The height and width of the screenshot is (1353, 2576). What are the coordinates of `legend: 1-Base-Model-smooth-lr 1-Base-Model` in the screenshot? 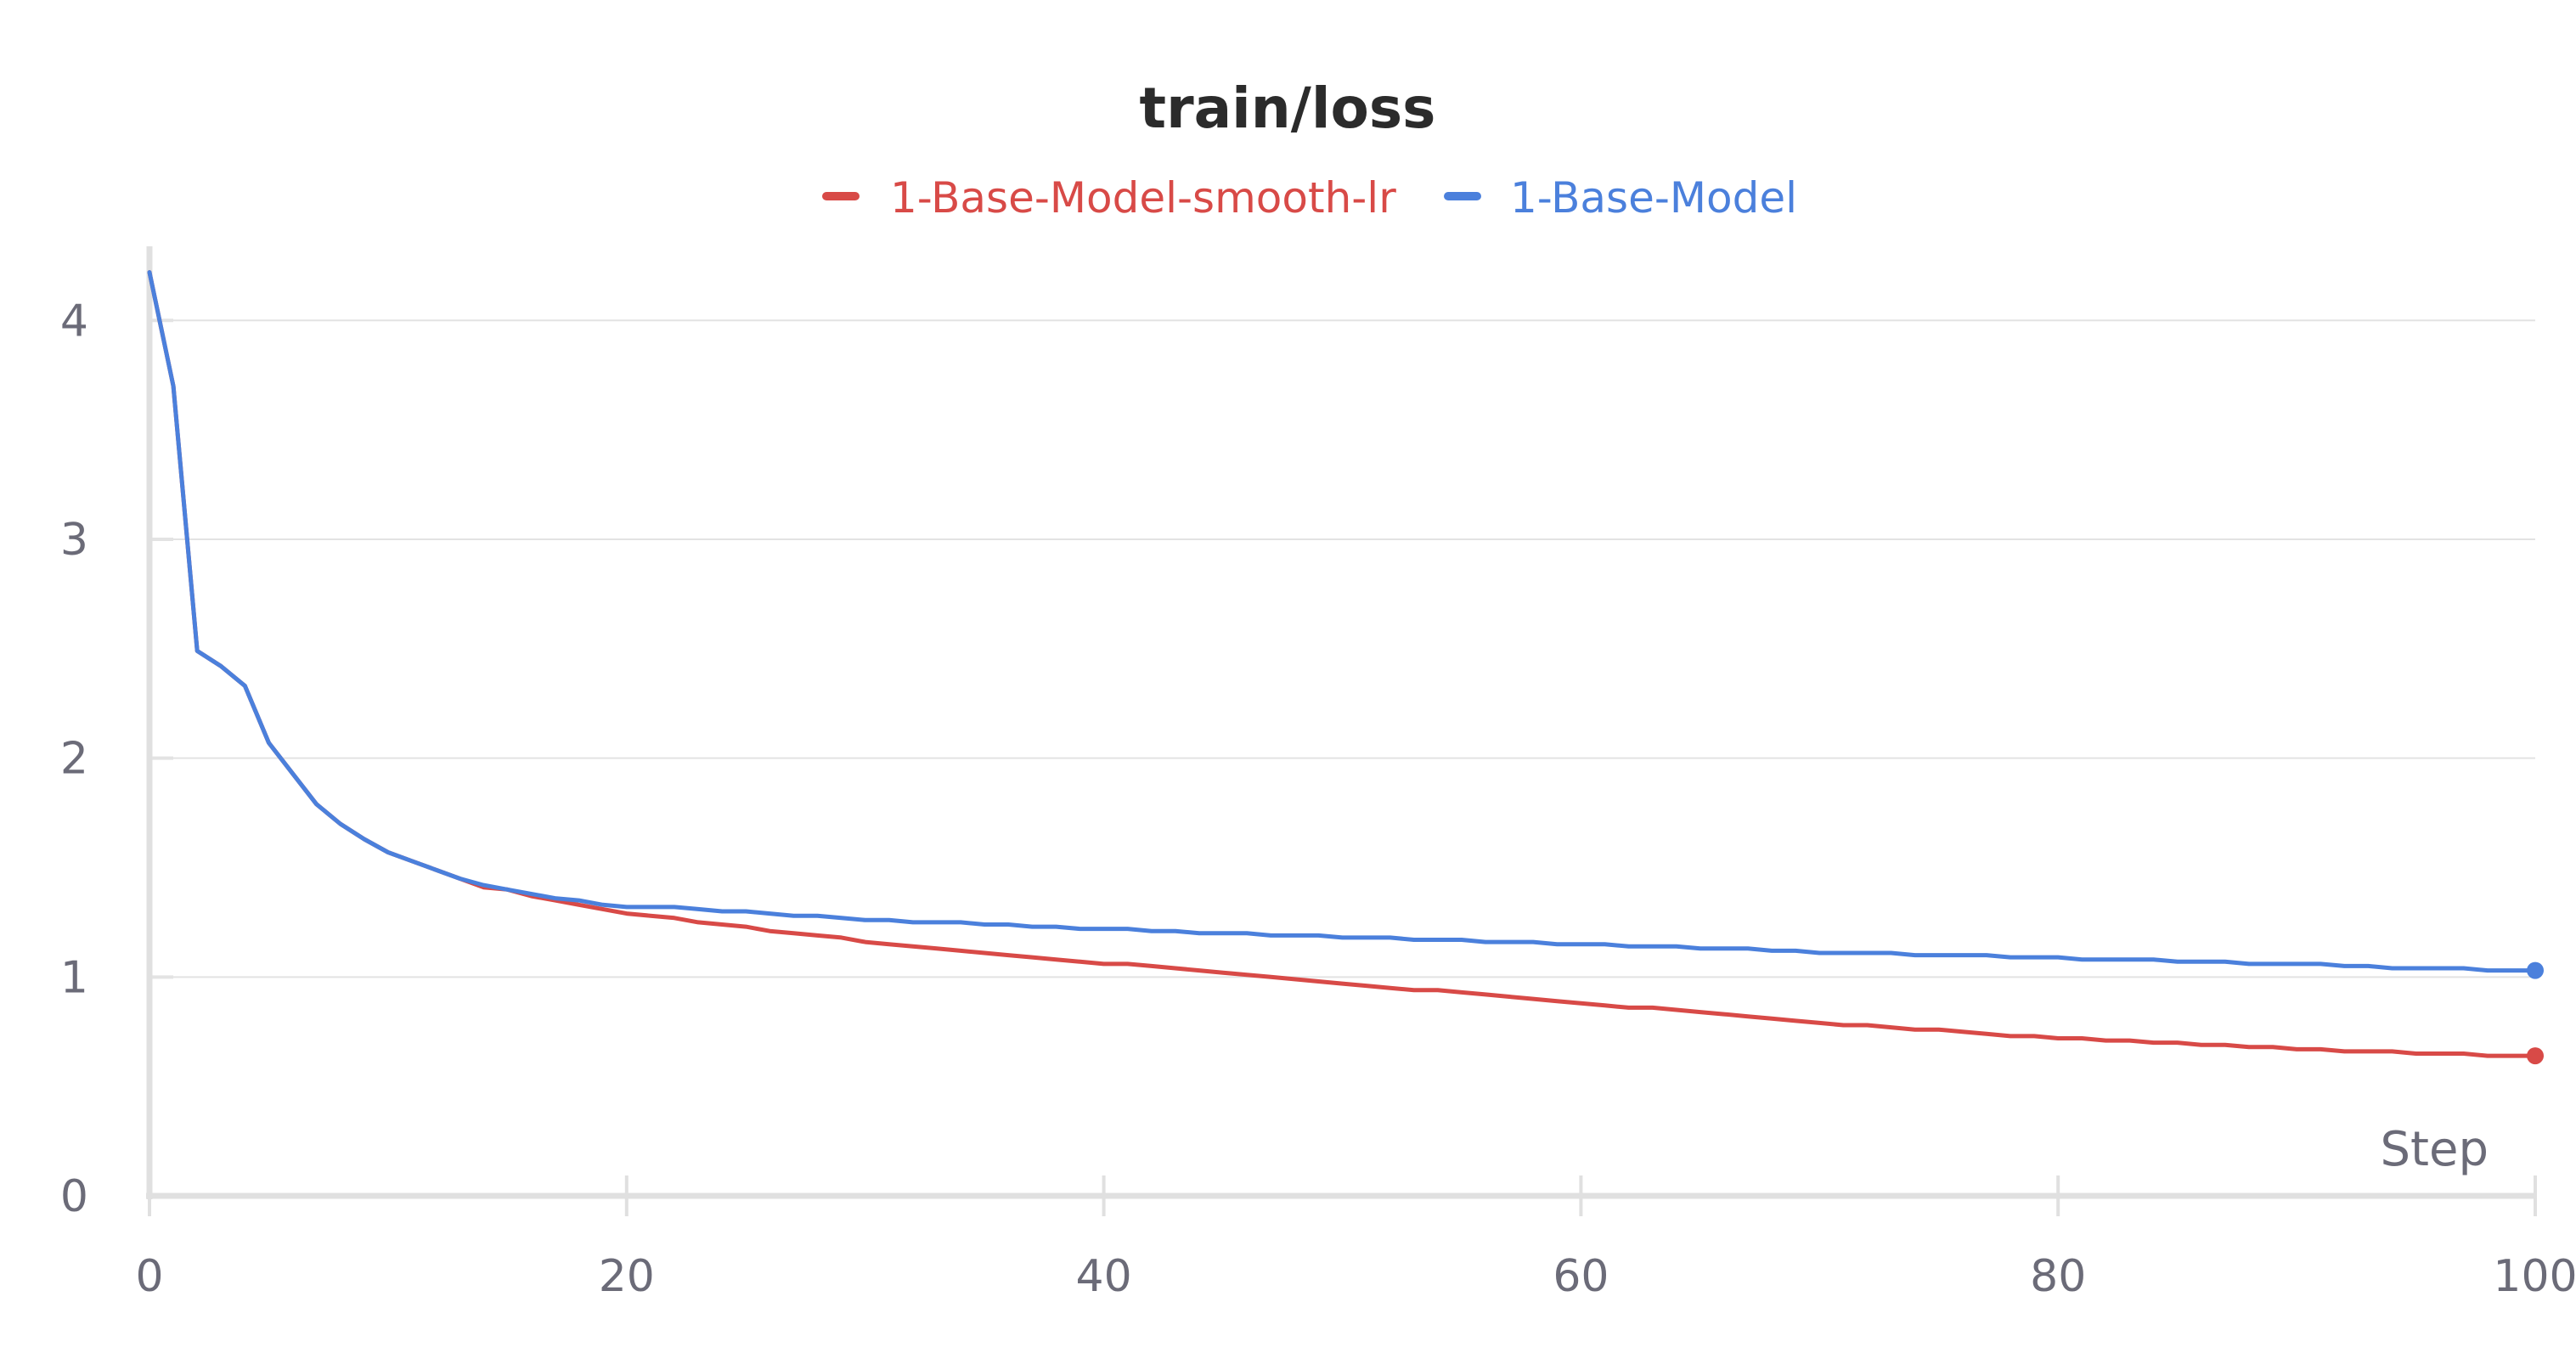 It's located at (1309, 198).